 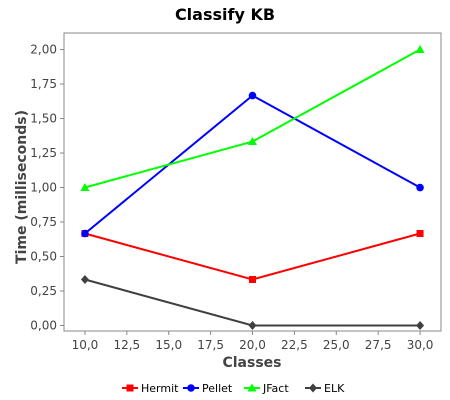 I want to click on y-tick-label: 1,25, so click(x=43, y=153).